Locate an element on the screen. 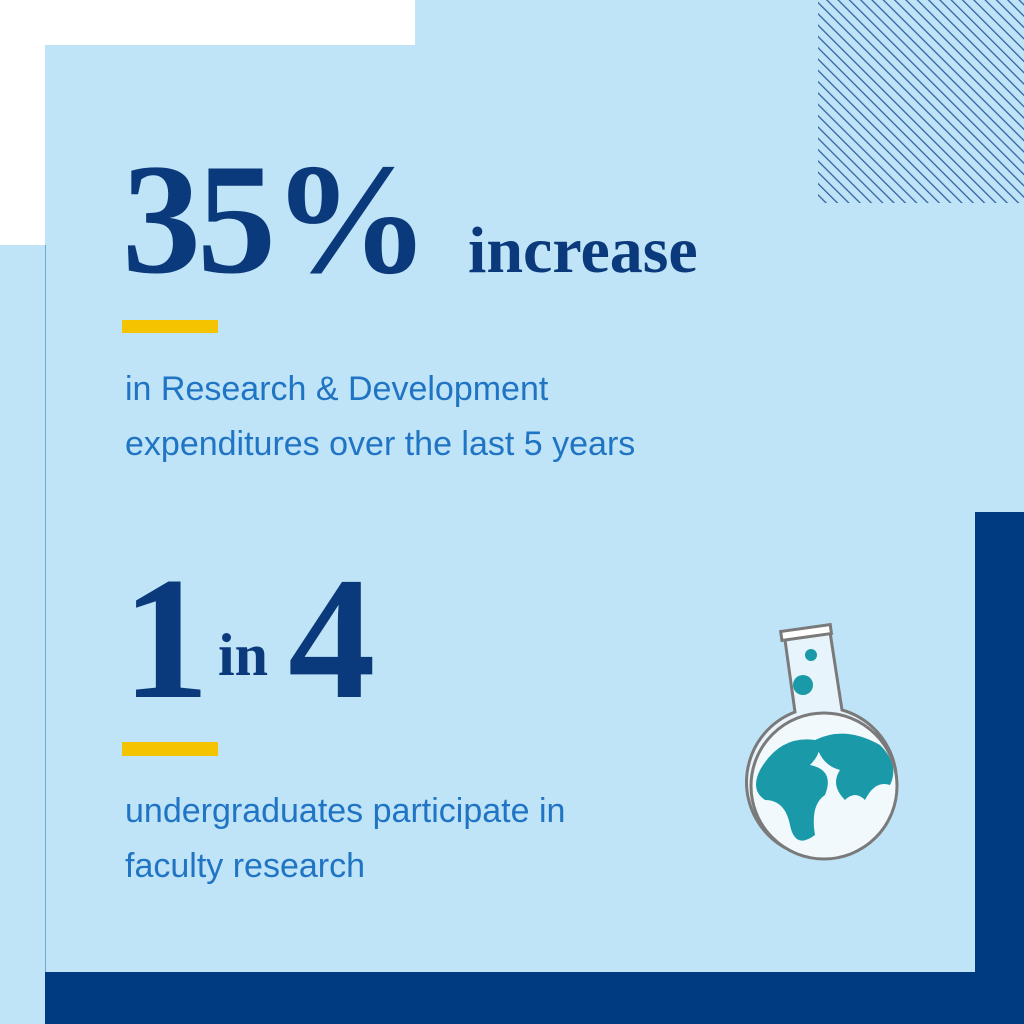  stat-figure: 1 is located at coordinates (166, 638).